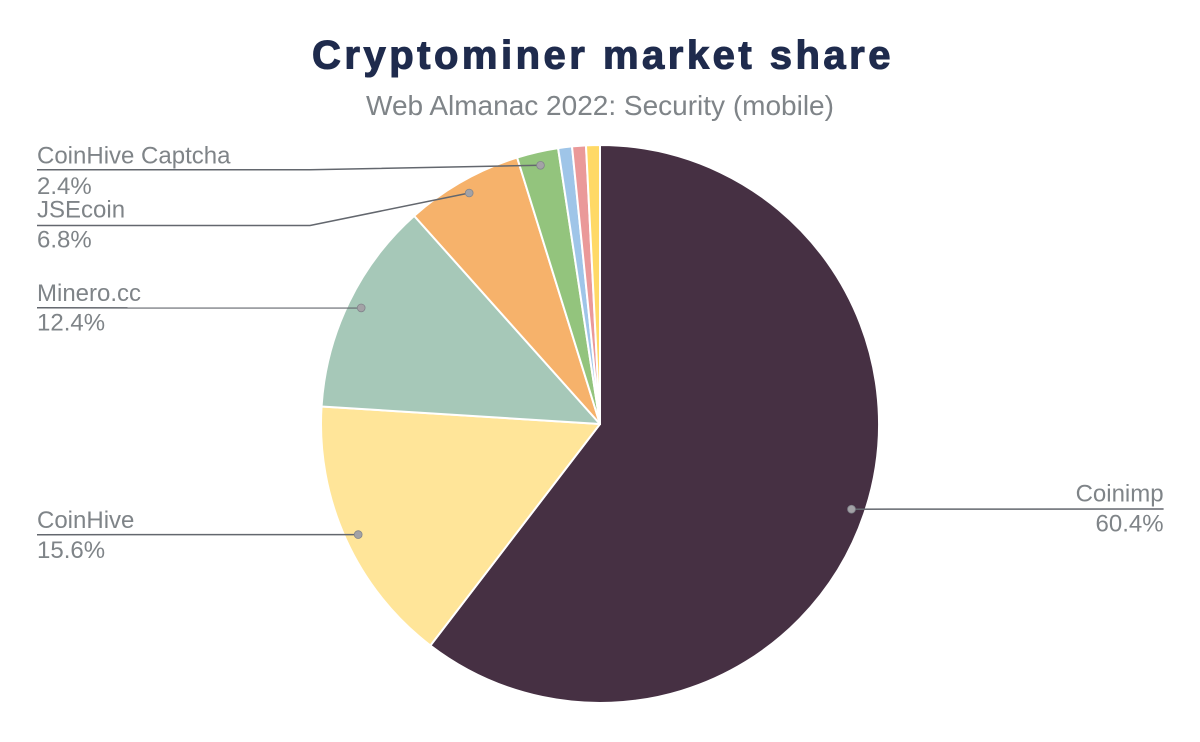 The height and width of the screenshot is (742, 1200). What do you see at coordinates (64, 240) in the screenshot?
I see `svg-text: 6.8%` at bounding box center [64, 240].